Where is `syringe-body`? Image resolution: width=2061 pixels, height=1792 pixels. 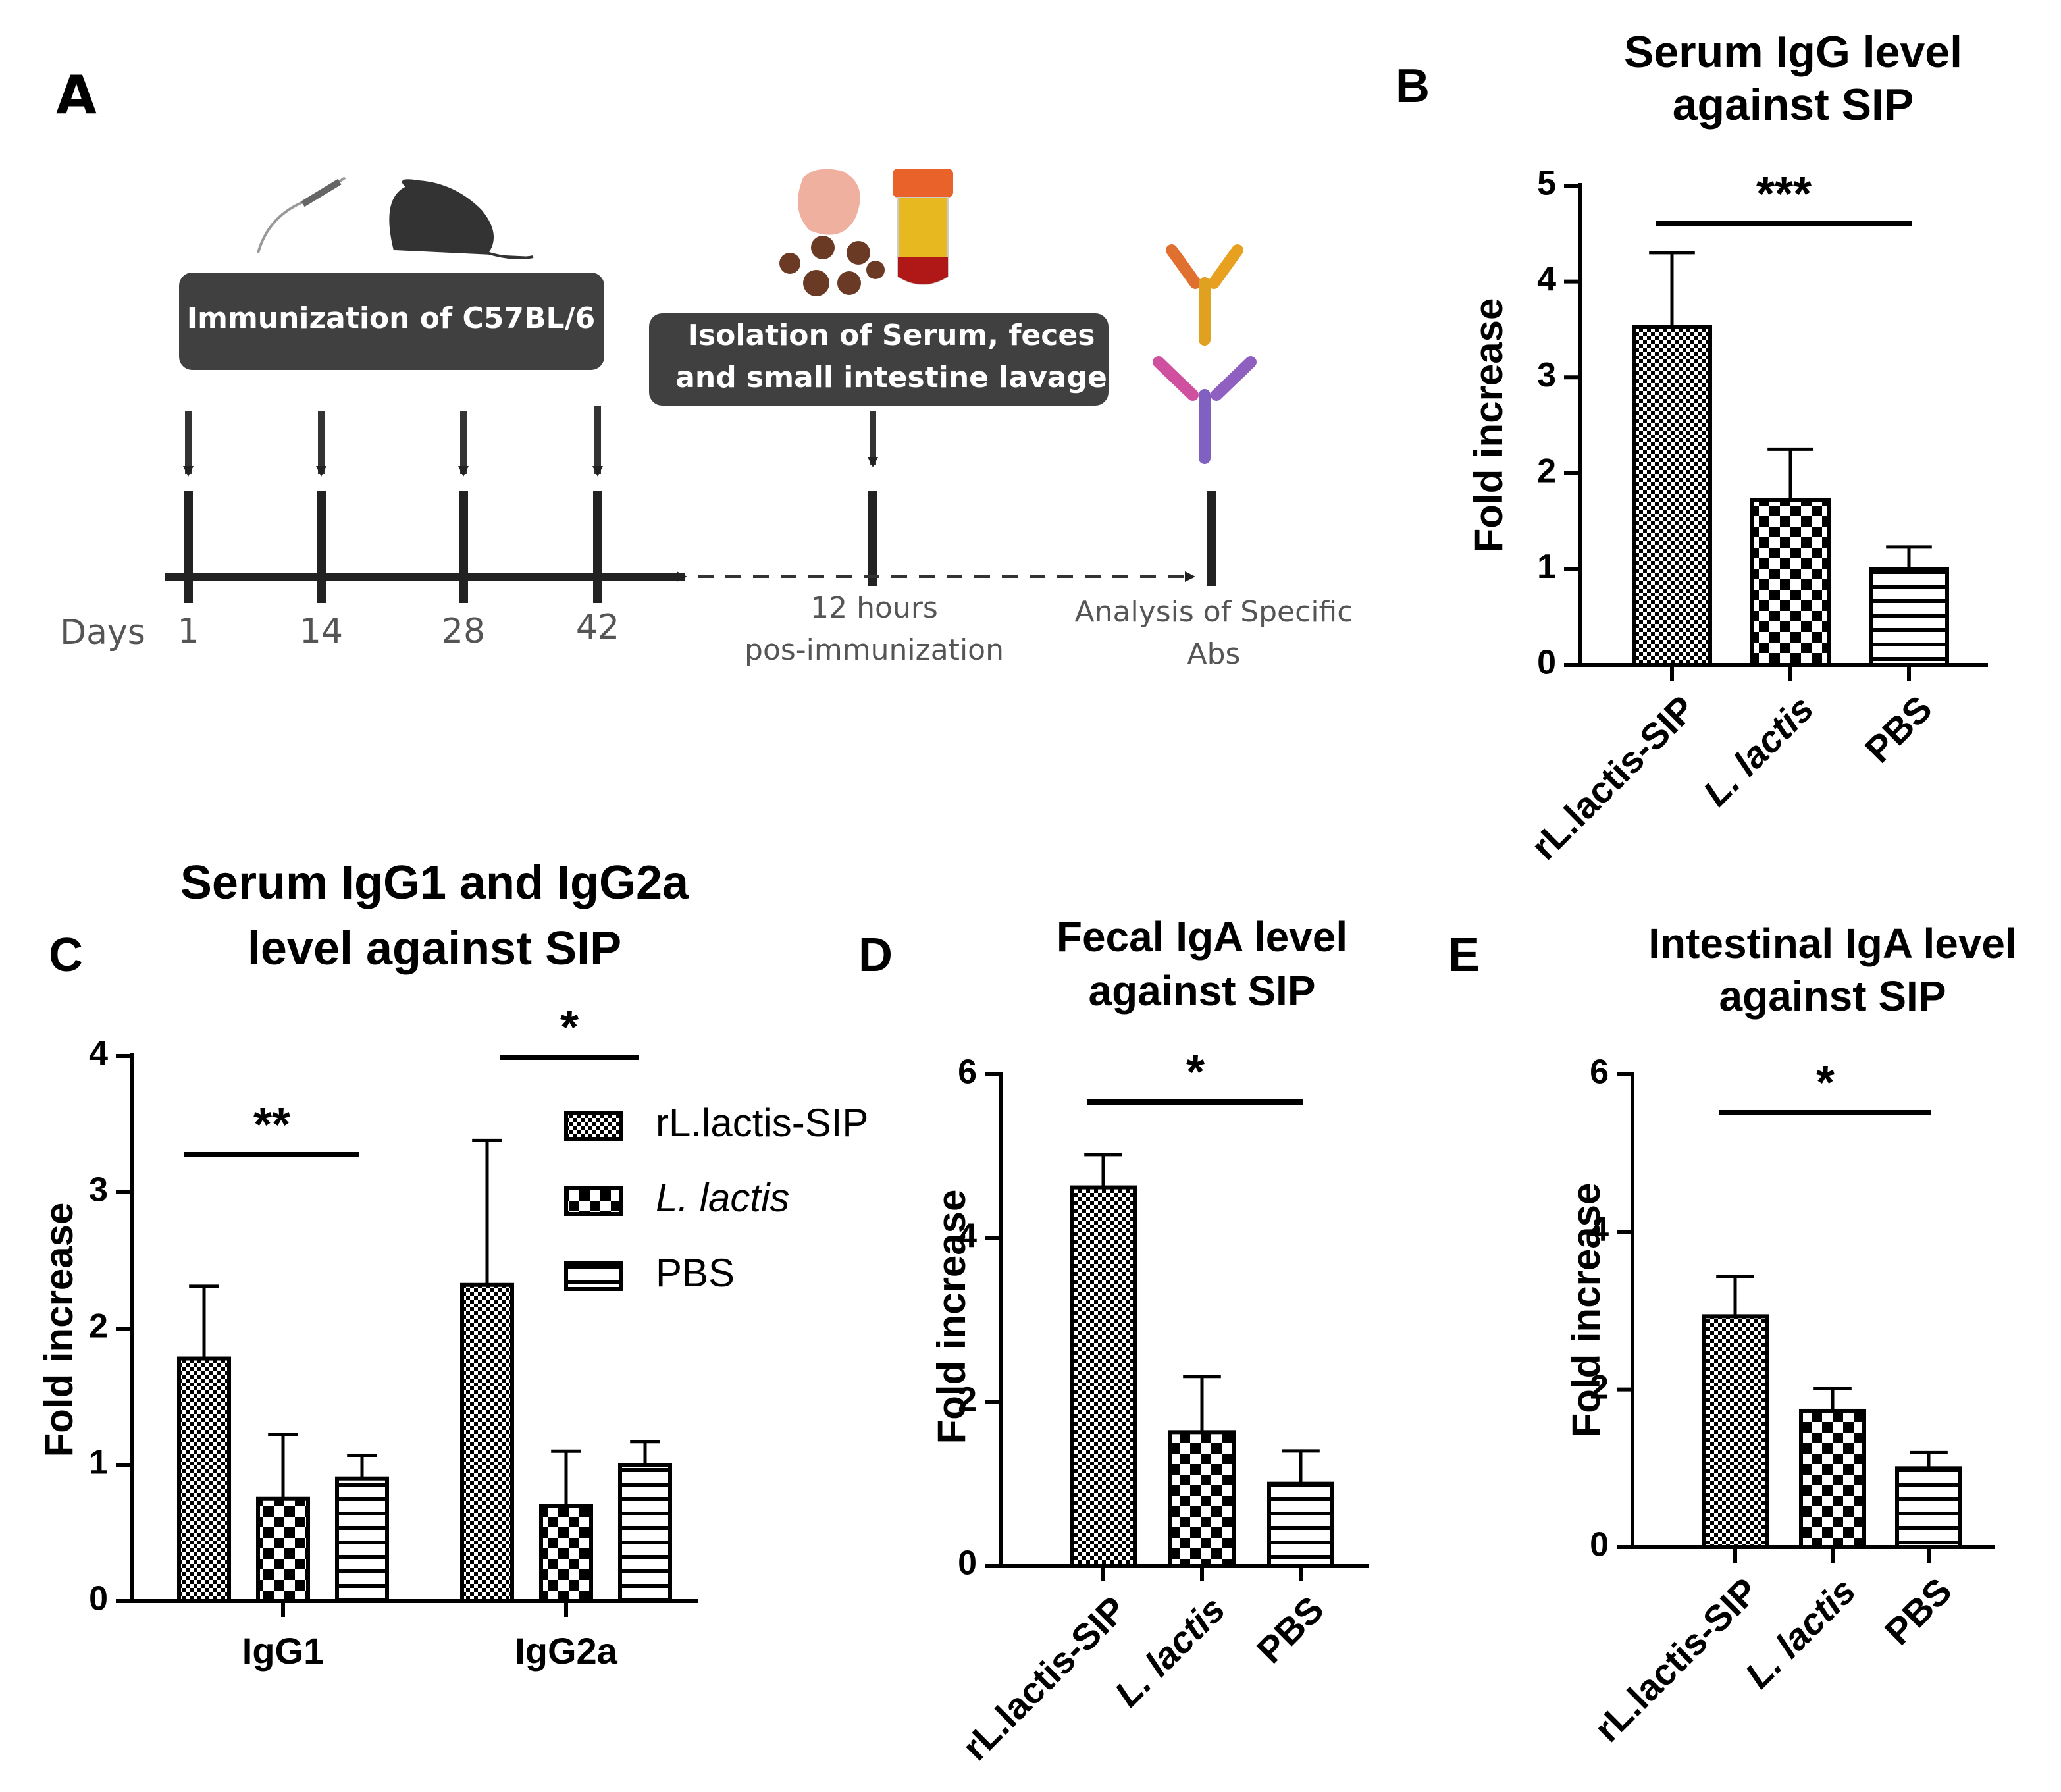
syringe-body is located at coordinates (321, 192).